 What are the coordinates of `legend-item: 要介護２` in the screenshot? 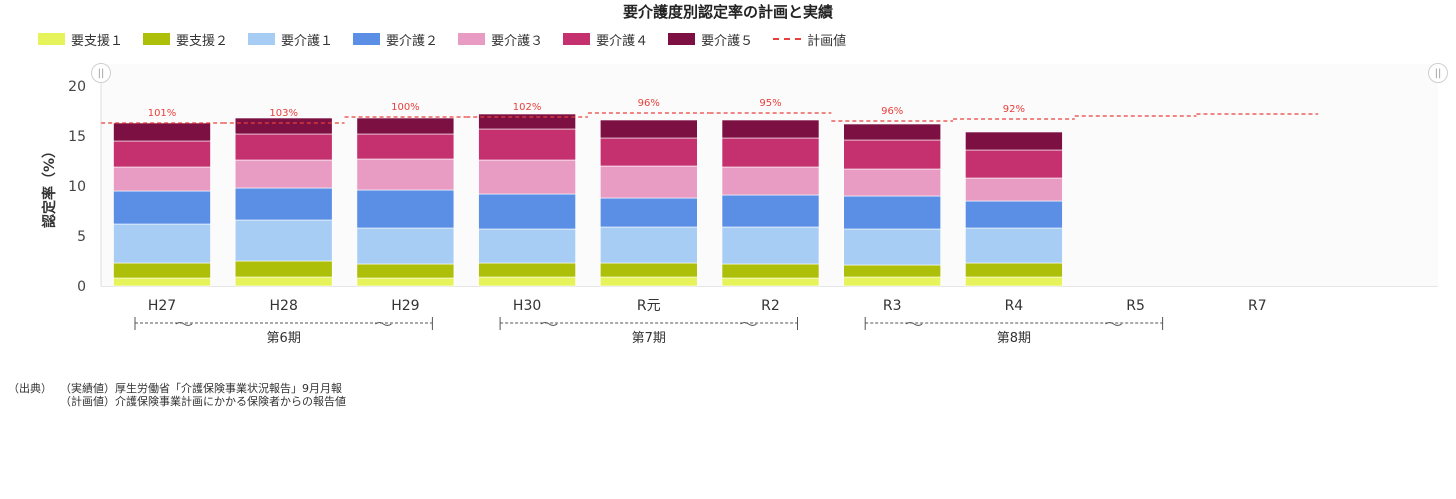 It's located at (395, 39).